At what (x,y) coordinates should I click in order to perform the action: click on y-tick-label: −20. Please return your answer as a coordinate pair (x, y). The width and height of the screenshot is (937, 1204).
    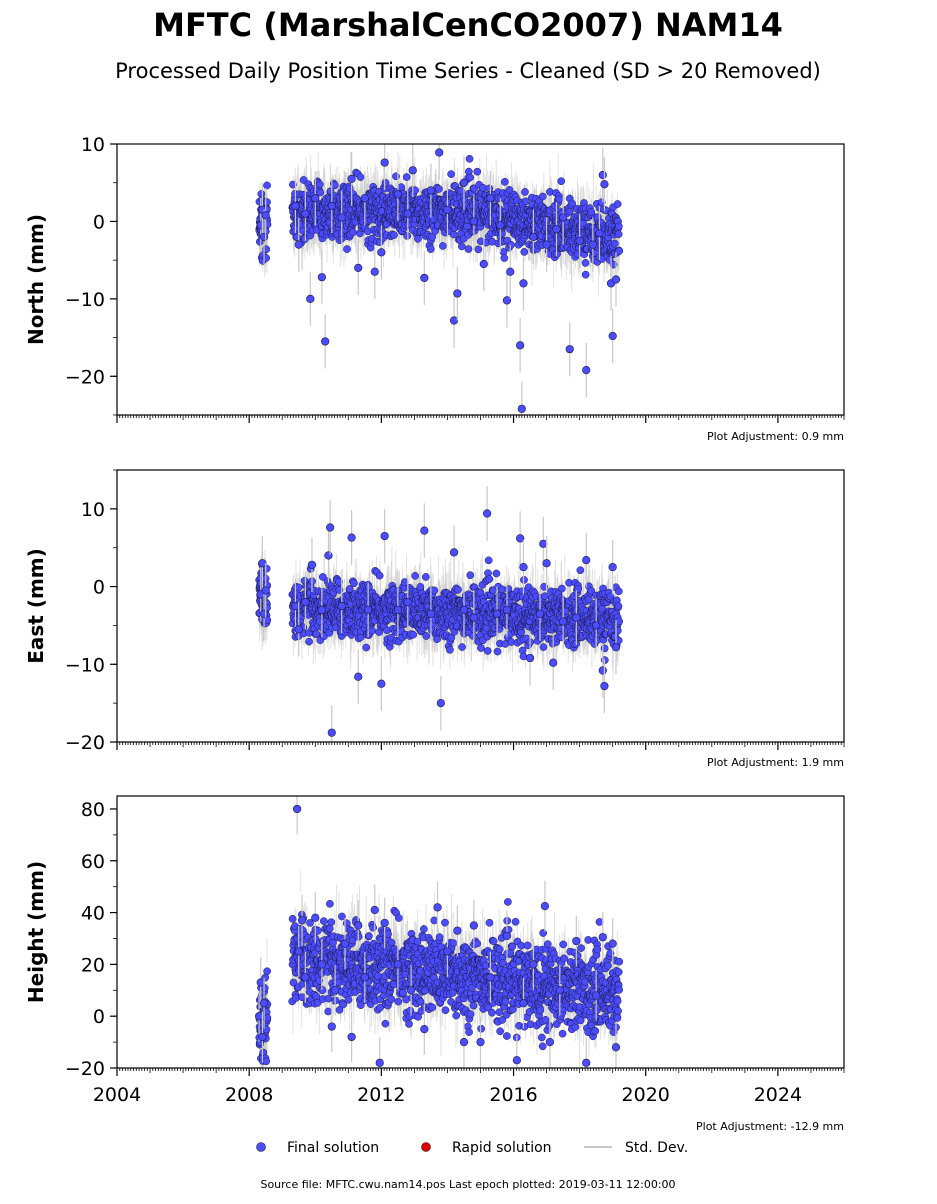
    Looking at the image, I should click on (85, 377).